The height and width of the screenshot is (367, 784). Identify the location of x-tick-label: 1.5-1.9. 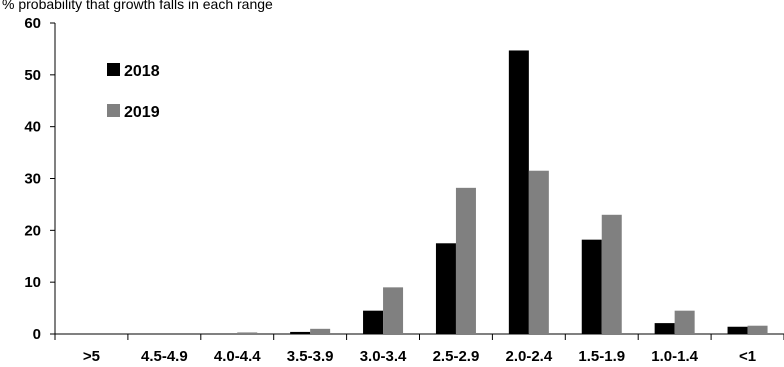
(601, 356).